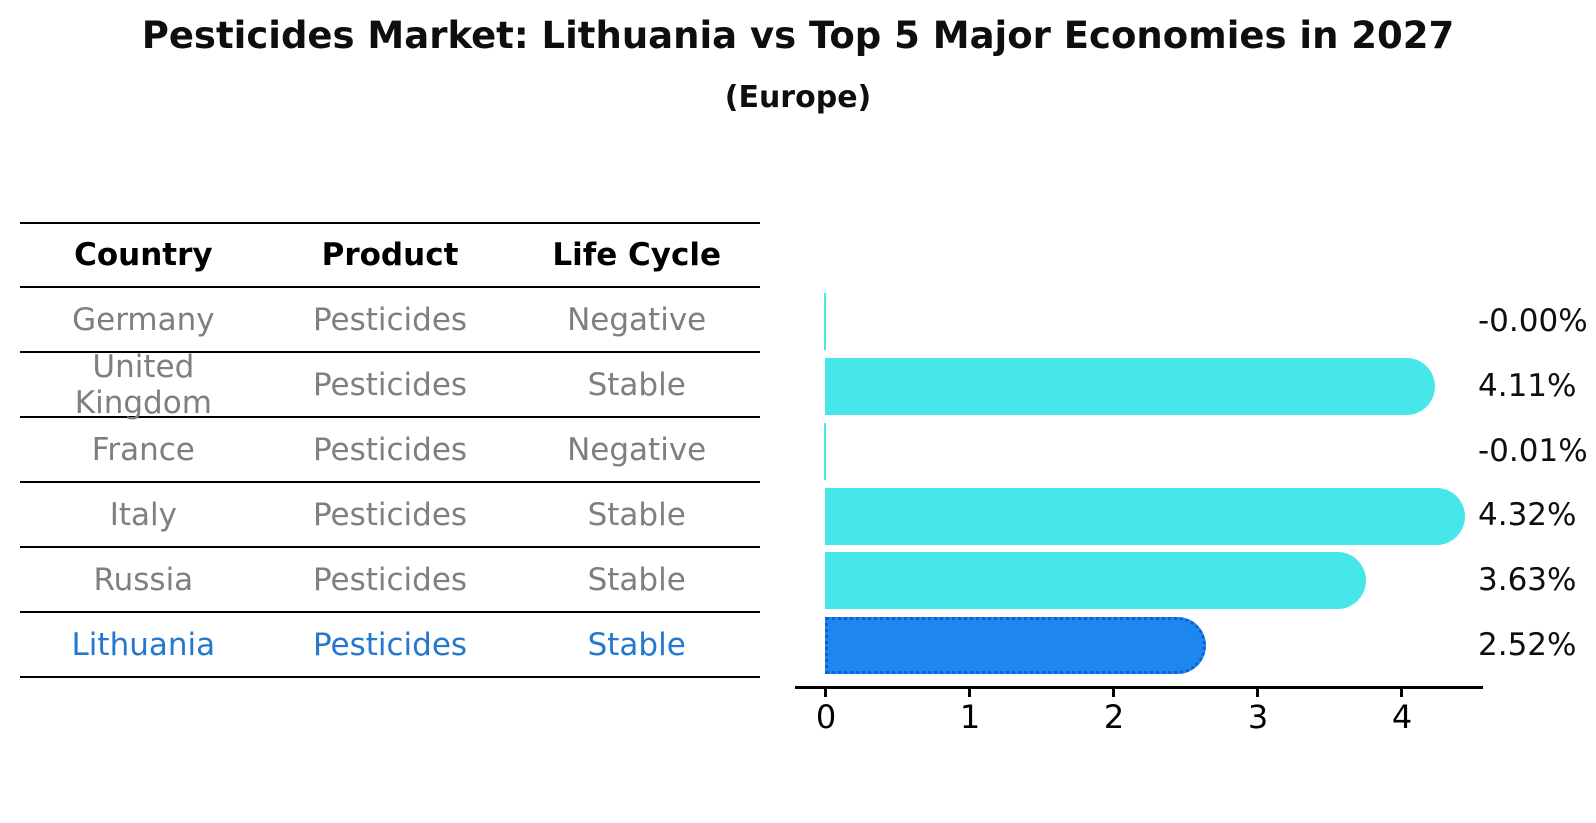  I want to click on cell-country: Germany, so click(143, 319).